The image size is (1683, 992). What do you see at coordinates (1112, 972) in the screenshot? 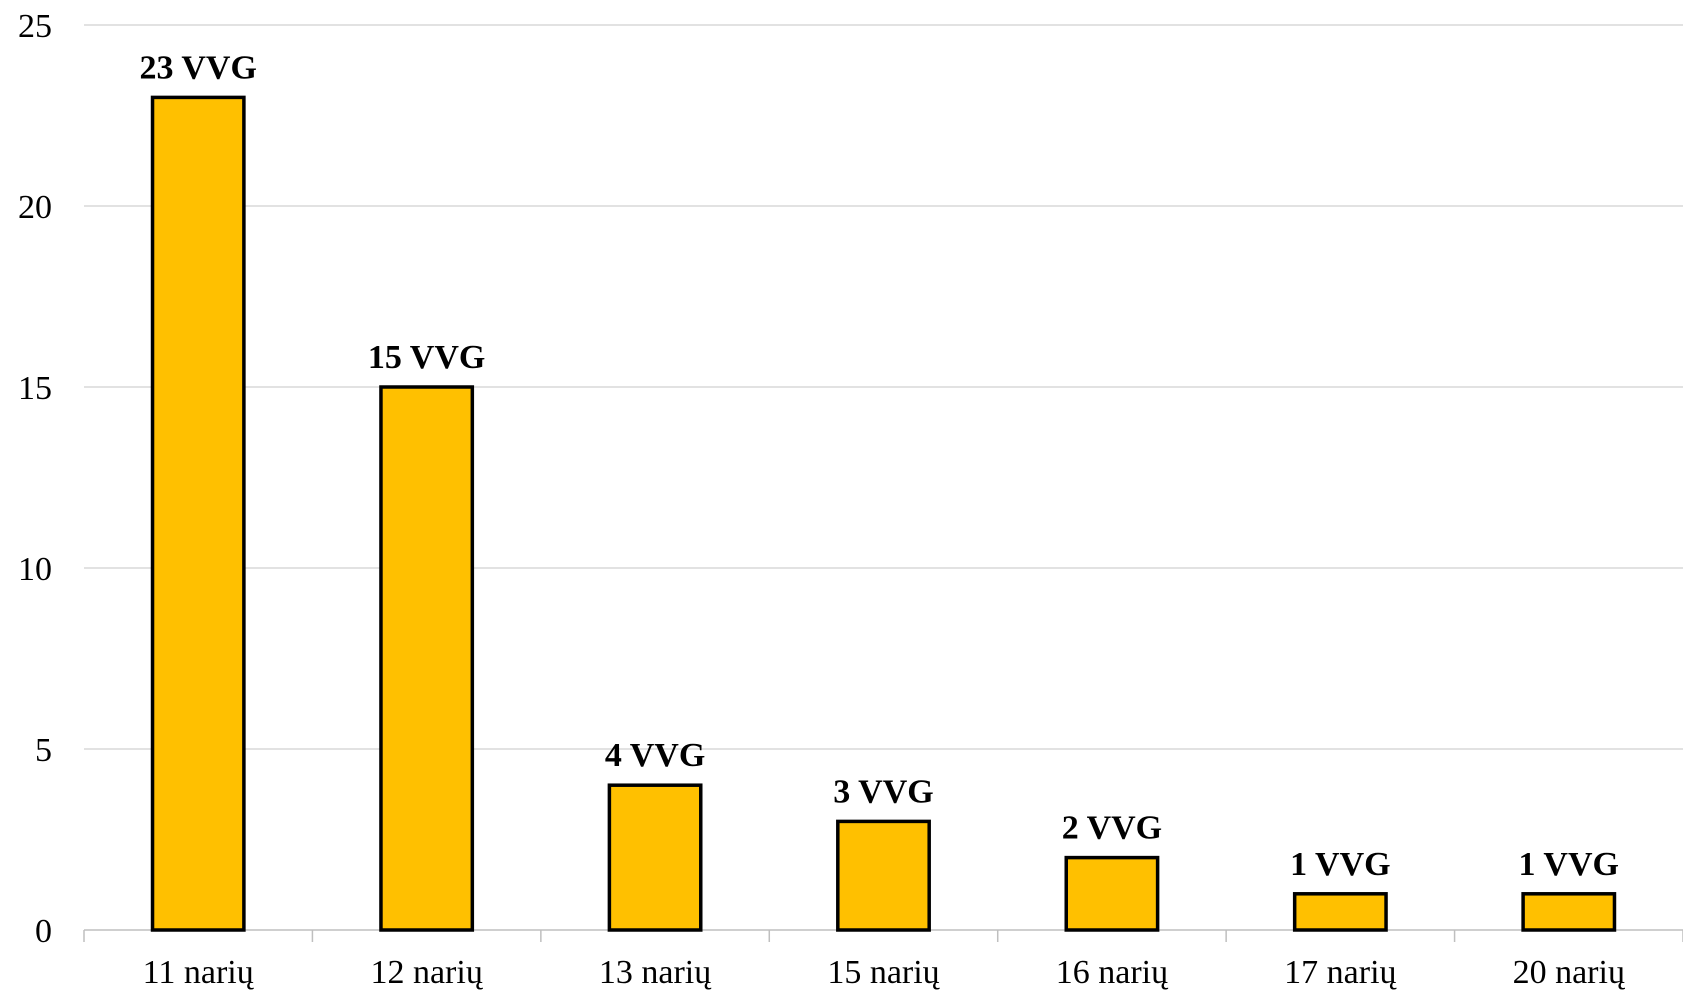
I see `x-tick-label: 16 narių` at bounding box center [1112, 972].